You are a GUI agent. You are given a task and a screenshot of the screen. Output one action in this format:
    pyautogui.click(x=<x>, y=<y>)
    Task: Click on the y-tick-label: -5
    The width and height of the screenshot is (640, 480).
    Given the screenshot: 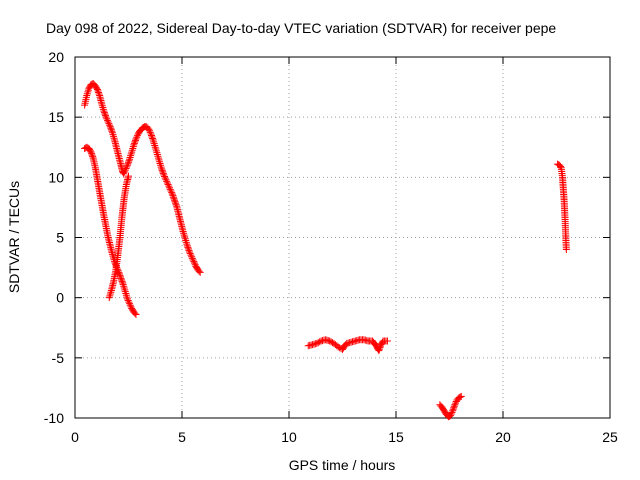 What is the action you would take?
    pyautogui.click(x=58, y=358)
    